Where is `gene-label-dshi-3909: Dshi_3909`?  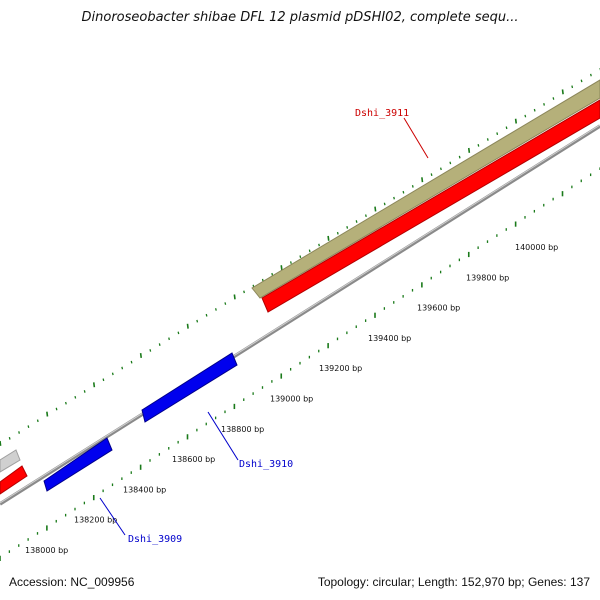 gene-label-dshi-3909: Dshi_3909 is located at coordinates (155, 539).